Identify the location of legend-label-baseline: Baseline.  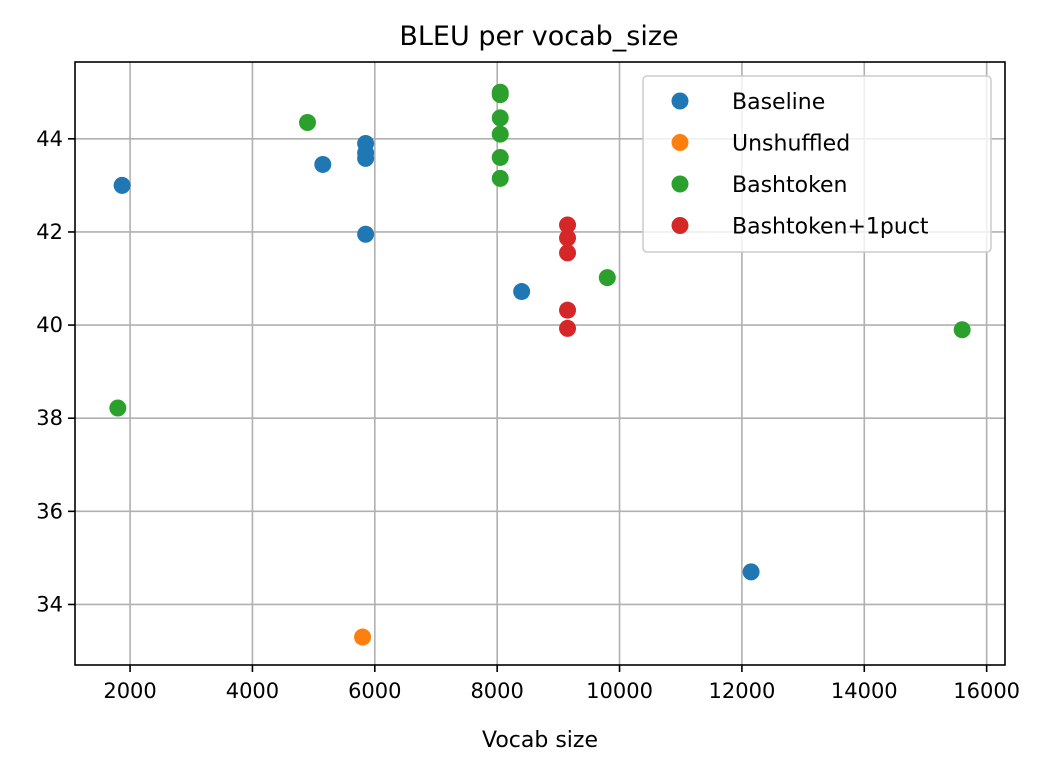
(778, 102).